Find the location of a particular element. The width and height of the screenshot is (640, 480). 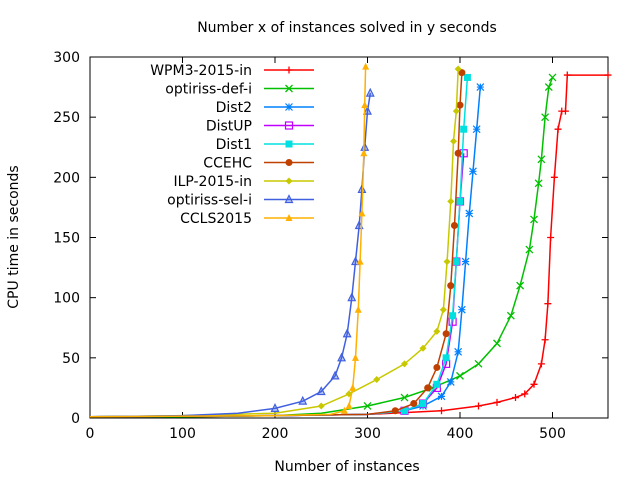

legend-label: ILP-2015-in is located at coordinates (212, 182).